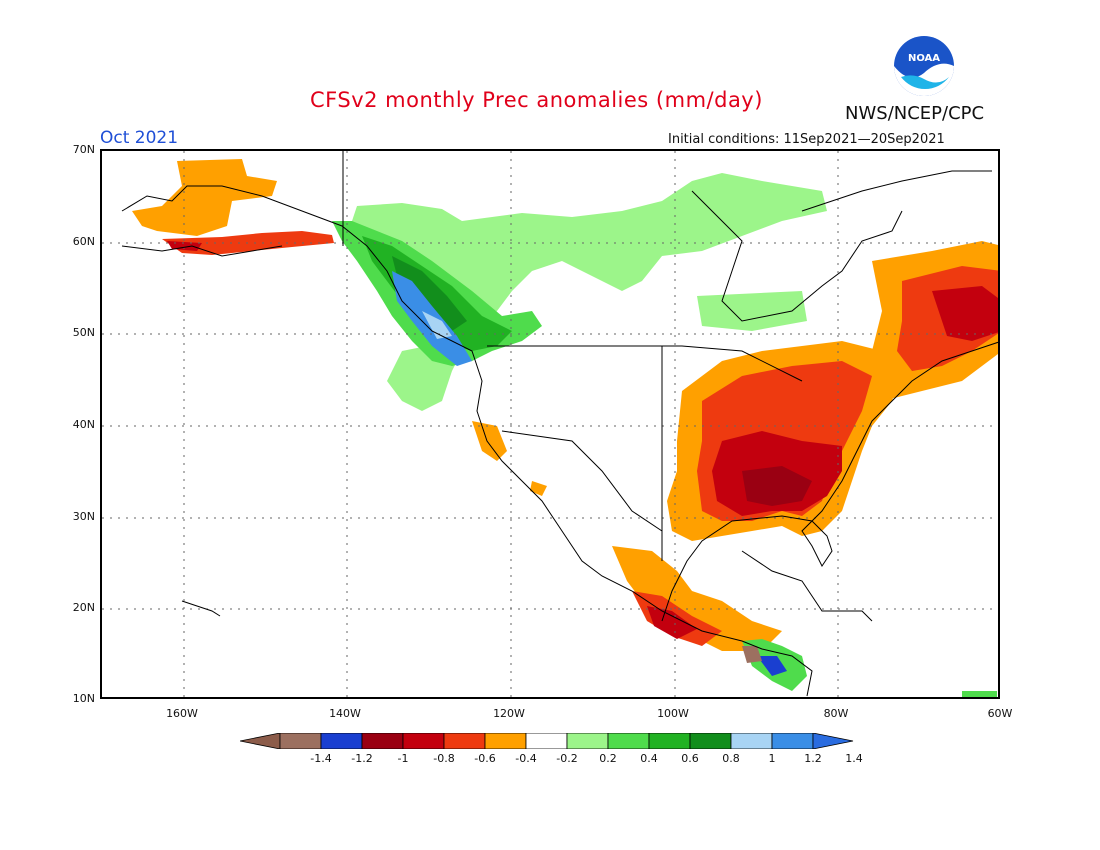 The height and width of the screenshot is (850, 1100). What do you see at coordinates (139, 138) in the screenshot?
I see `forecast-month: Oct 2021` at bounding box center [139, 138].